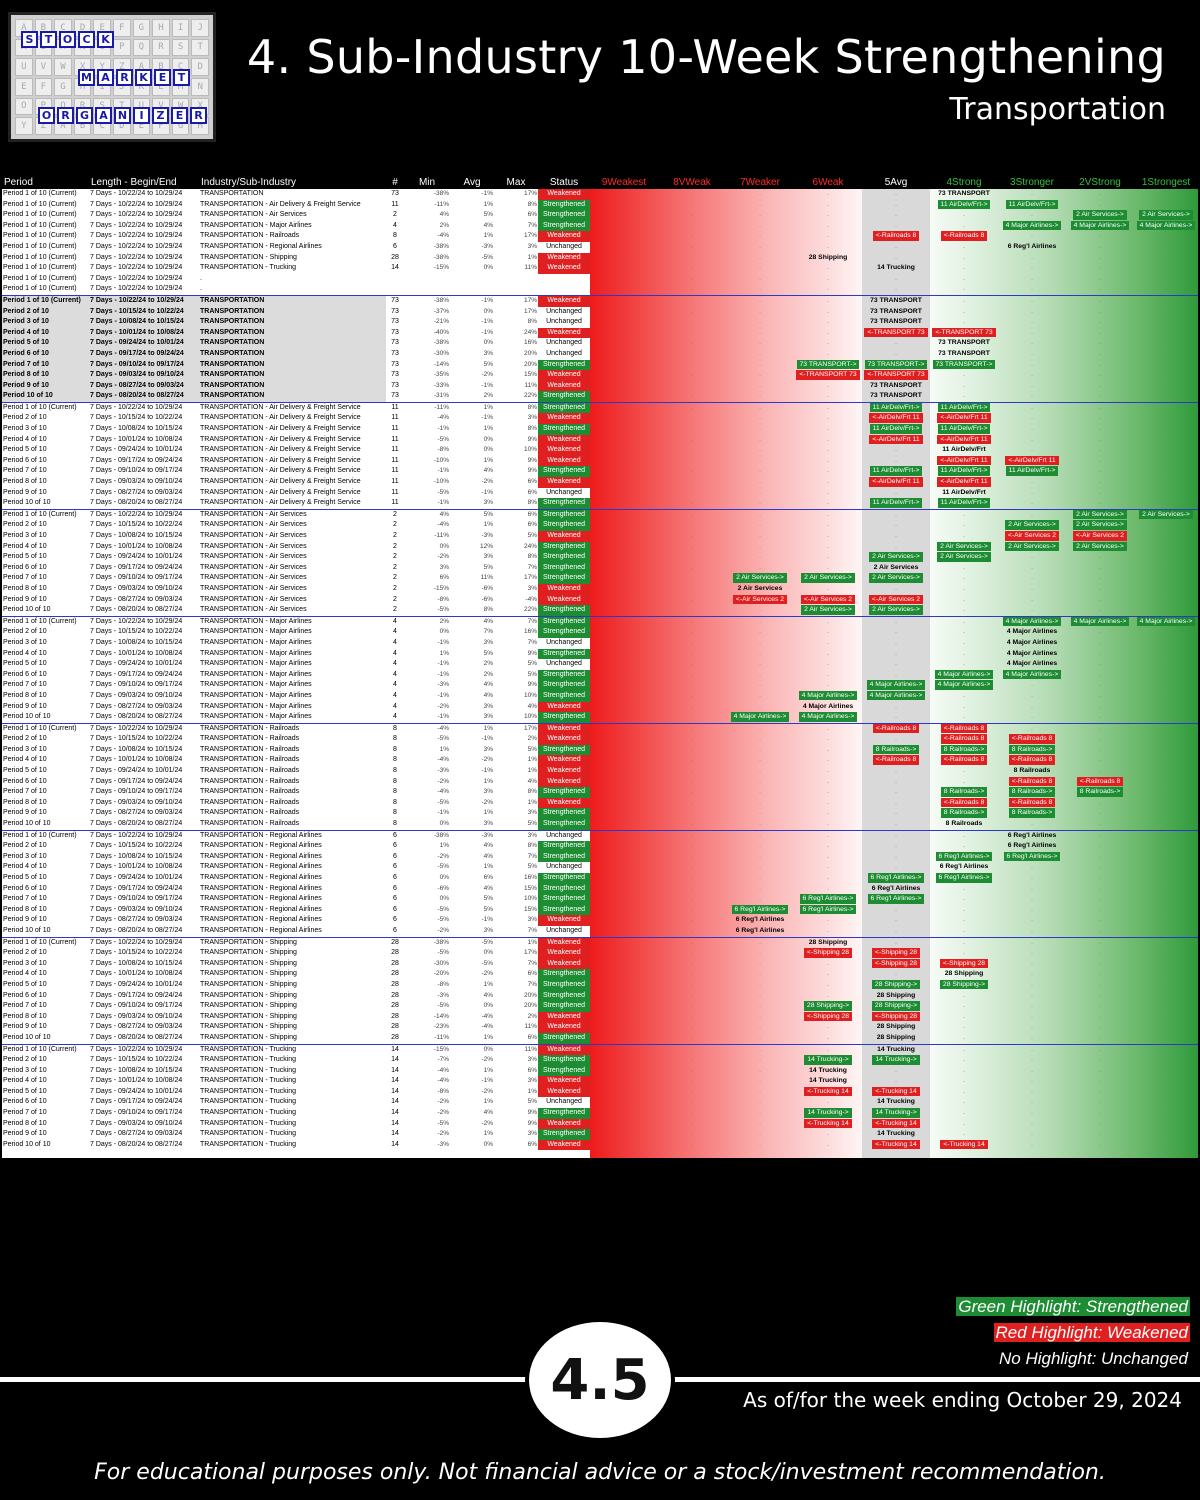 The width and height of the screenshot is (1200, 1500). Describe the element at coordinates (896, 1134) in the screenshot. I see `strength-bin-cell: 14 Trucking` at that location.